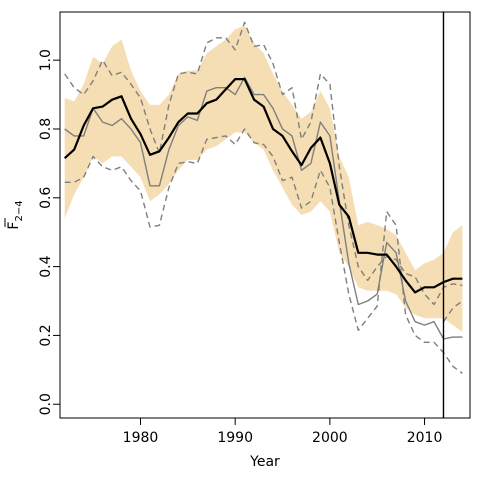 The height and width of the screenshot is (480, 480). What do you see at coordinates (46, 266) in the screenshot?
I see `y-tick-label: 0.4` at bounding box center [46, 266].